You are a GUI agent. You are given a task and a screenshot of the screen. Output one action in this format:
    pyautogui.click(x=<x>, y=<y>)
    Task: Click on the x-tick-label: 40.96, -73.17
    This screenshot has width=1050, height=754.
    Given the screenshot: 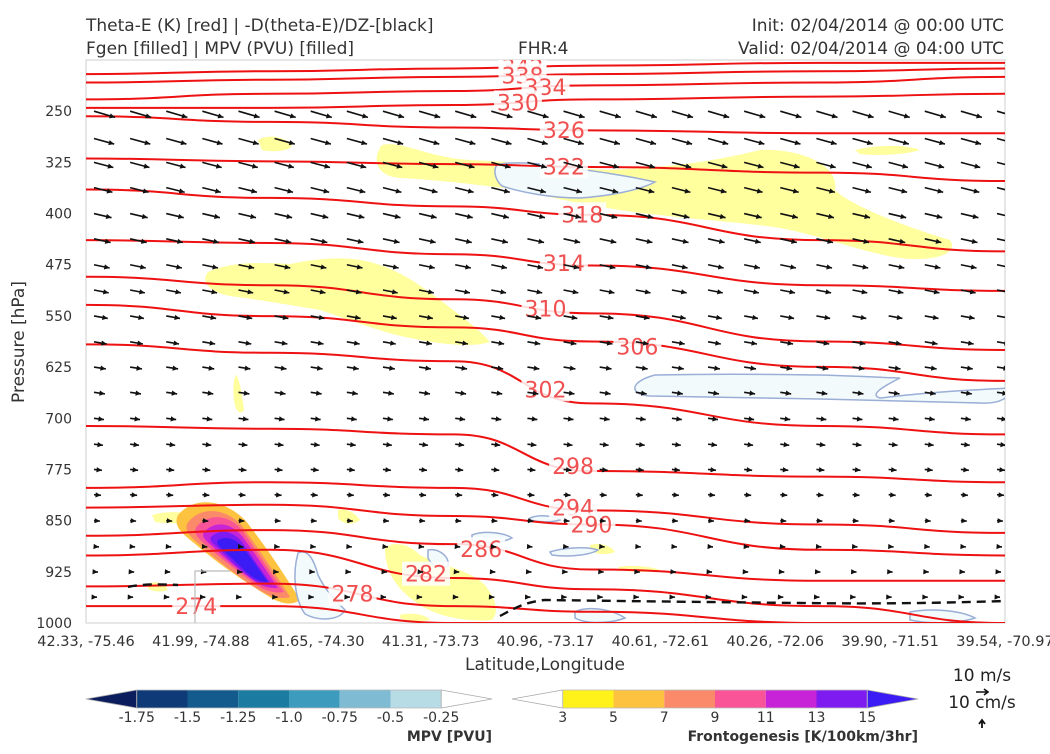 What is the action you would take?
    pyautogui.click(x=545, y=642)
    